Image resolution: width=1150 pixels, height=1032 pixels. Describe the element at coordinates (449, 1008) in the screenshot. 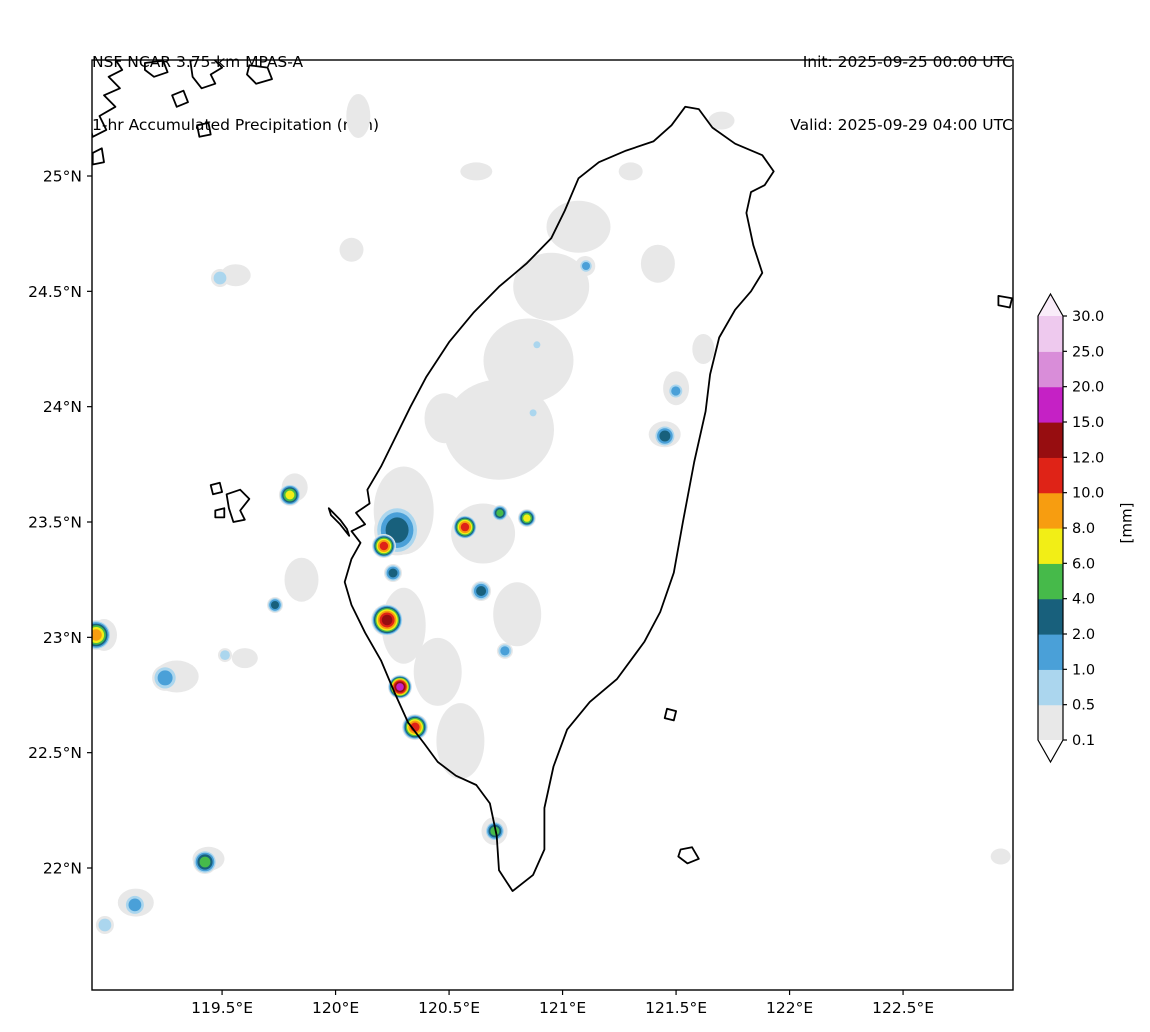

I see `x-tick-label: 120.5°E` at that location.